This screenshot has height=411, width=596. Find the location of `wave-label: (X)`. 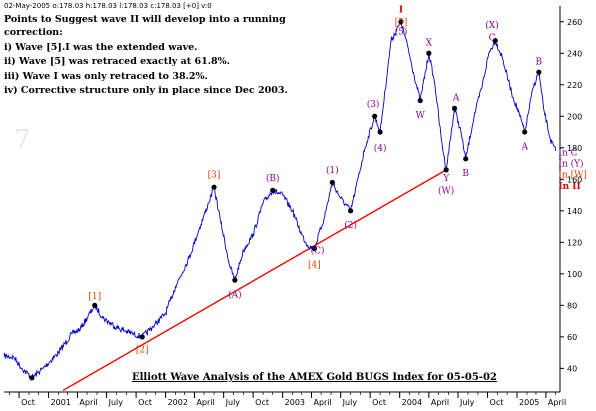

wave-label: (X) is located at coordinates (491, 25).